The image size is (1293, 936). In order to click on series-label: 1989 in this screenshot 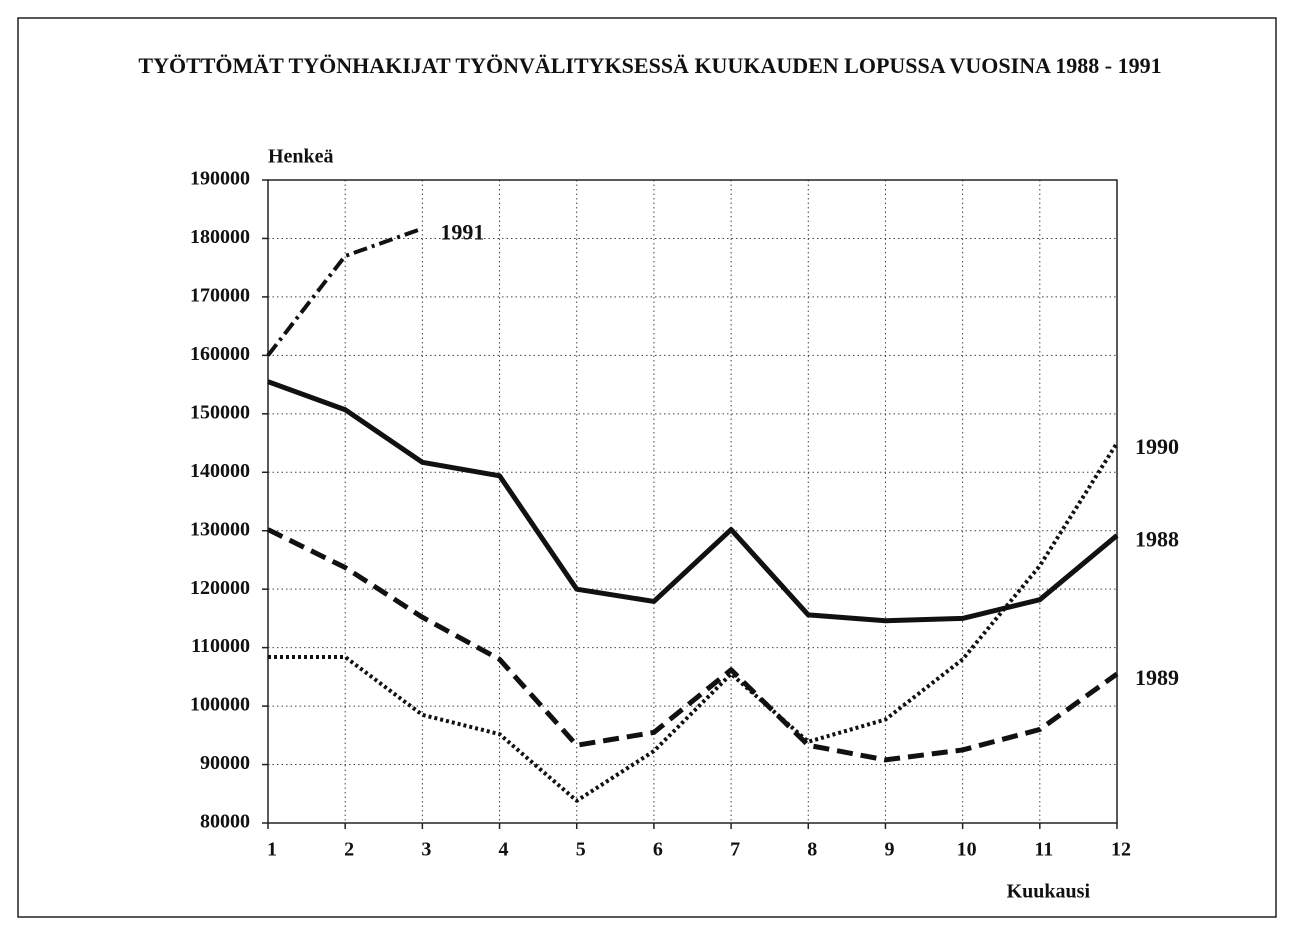, I will do `click(1157, 677)`.